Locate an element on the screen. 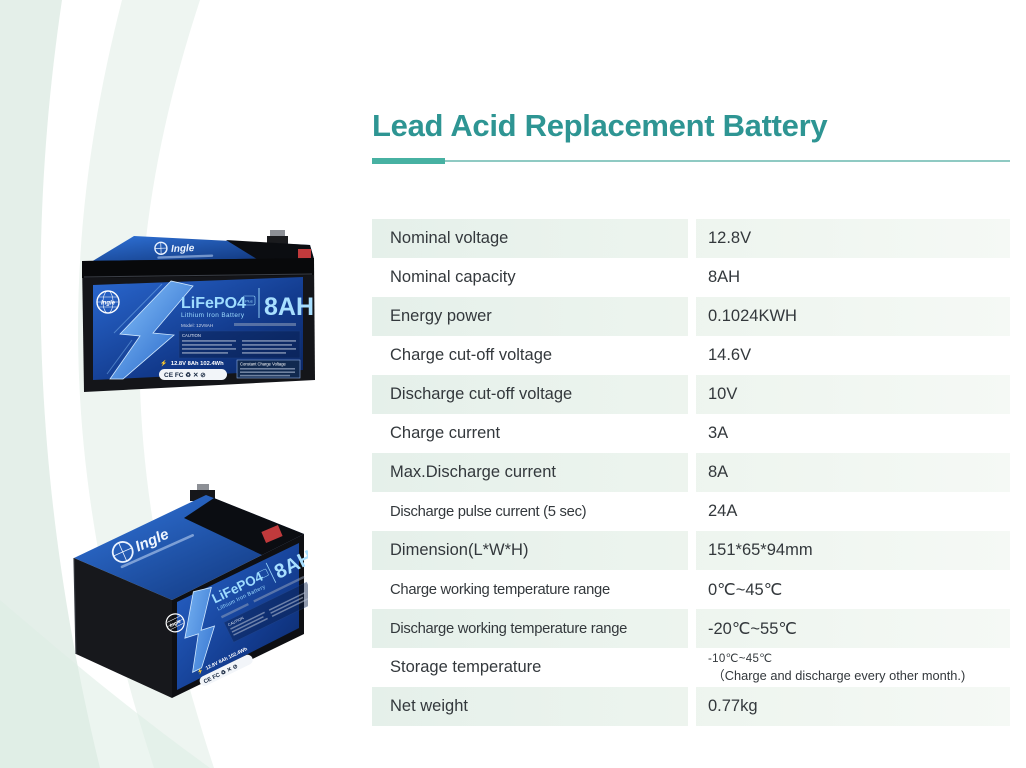  table-row: Nominal voltage 12.8V is located at coordinates (691, 238).